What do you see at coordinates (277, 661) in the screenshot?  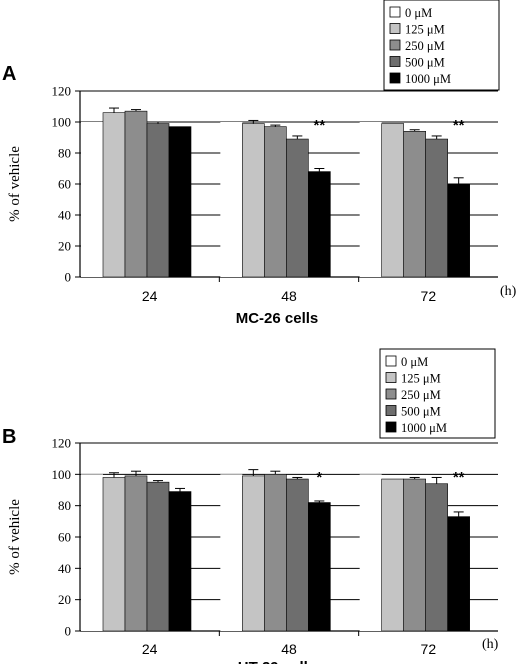 I see `x-axis-title: HT-29 cells` at bounding box center [277, 661].